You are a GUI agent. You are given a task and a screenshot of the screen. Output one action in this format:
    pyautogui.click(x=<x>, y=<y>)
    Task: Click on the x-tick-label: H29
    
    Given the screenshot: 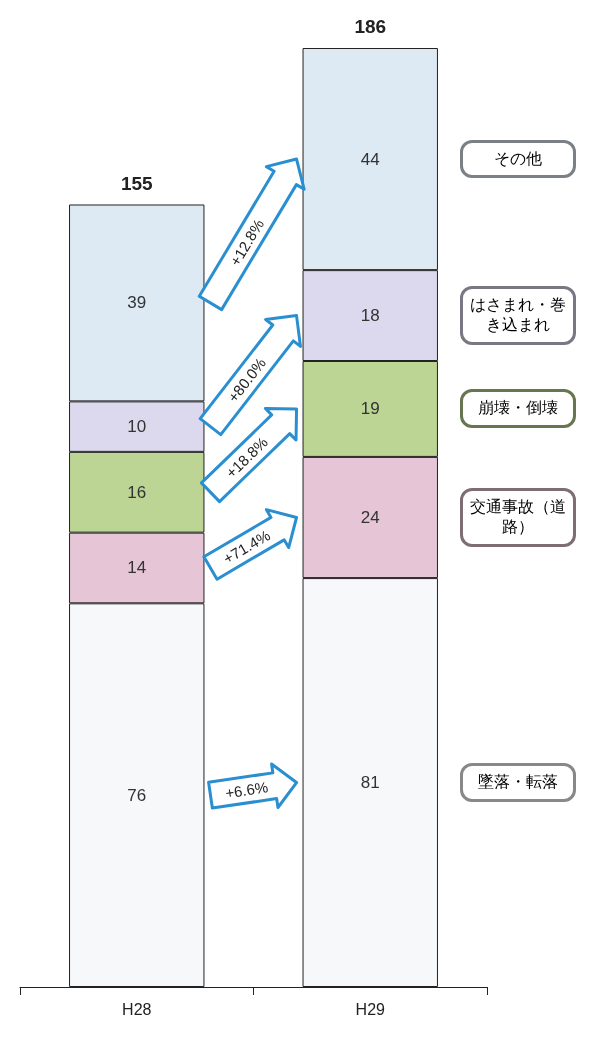 What is the action you would take?
    pyautogui.click(x=370, y=1009)
    